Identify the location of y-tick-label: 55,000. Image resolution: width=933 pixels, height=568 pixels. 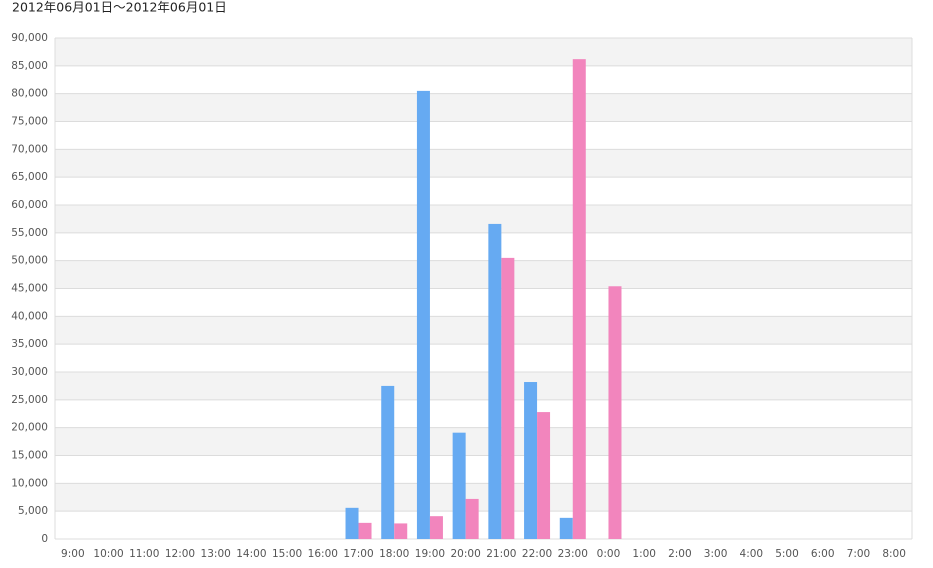
(29, 233).